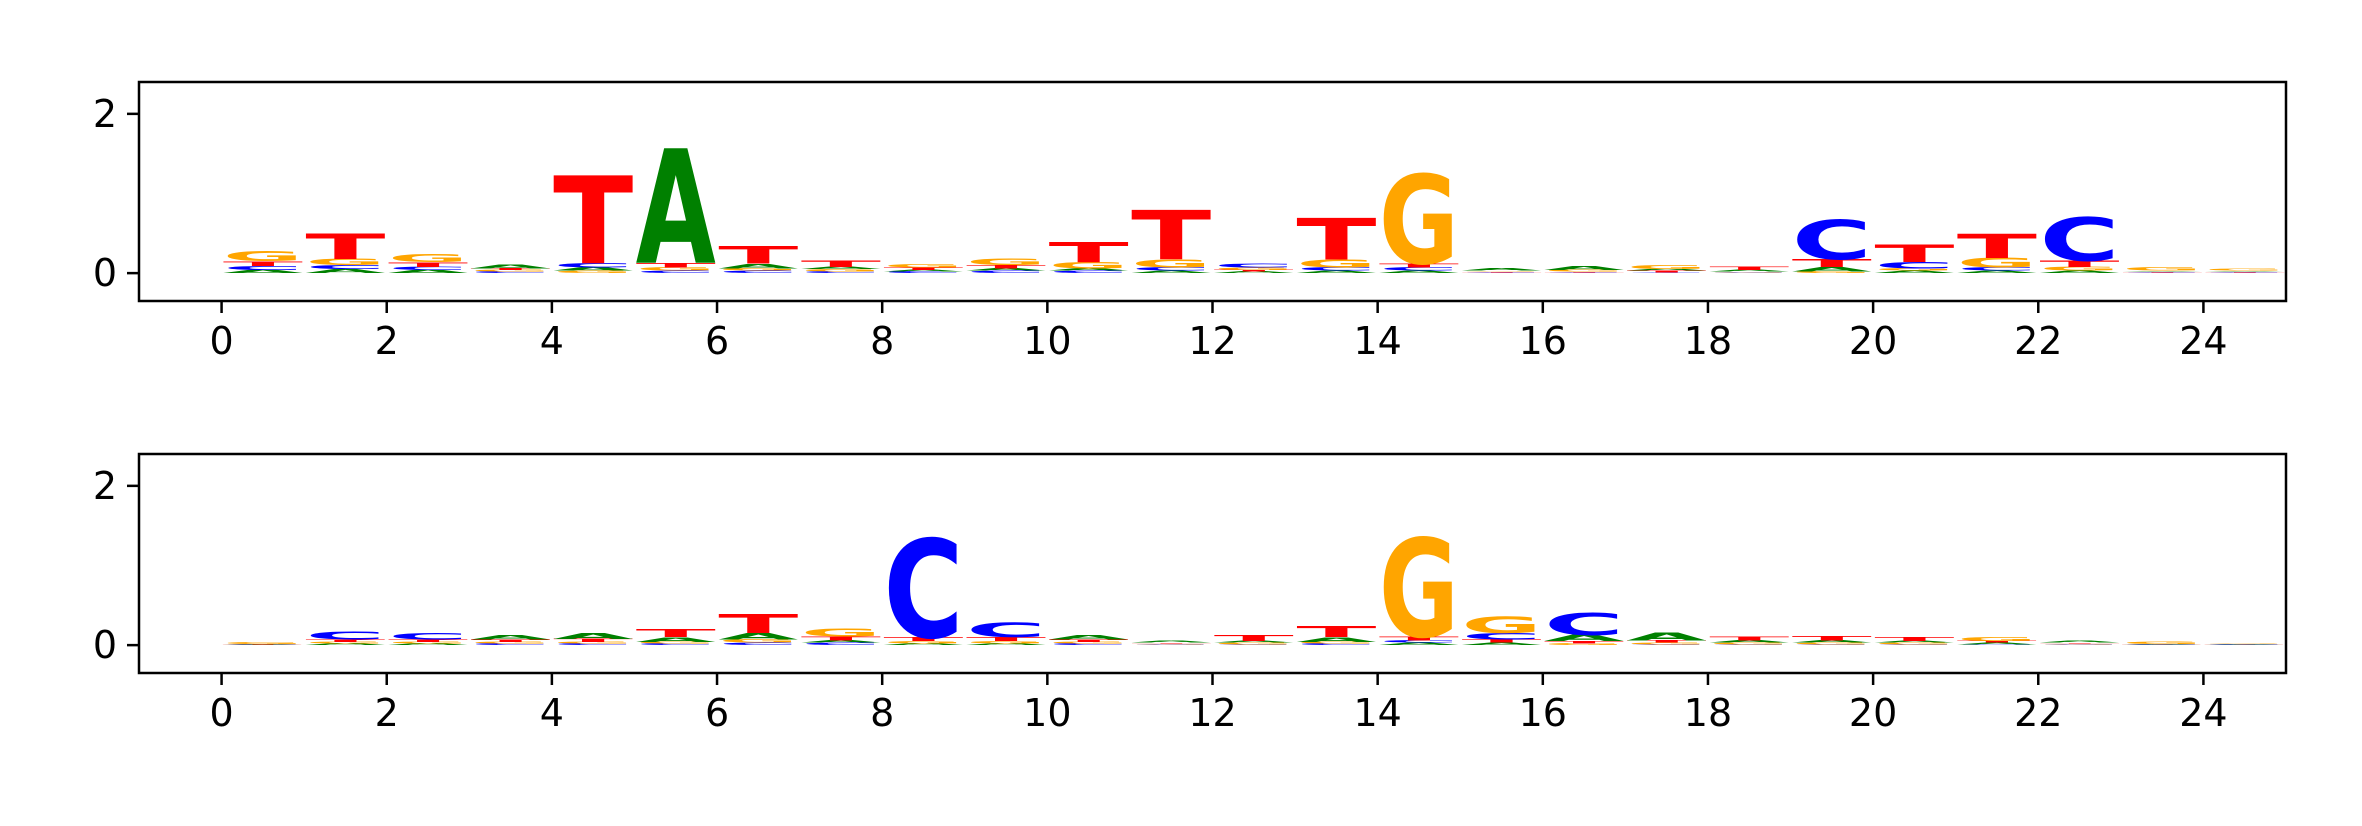  I want to click on x-tick-label: 14, so click(1377, 713).